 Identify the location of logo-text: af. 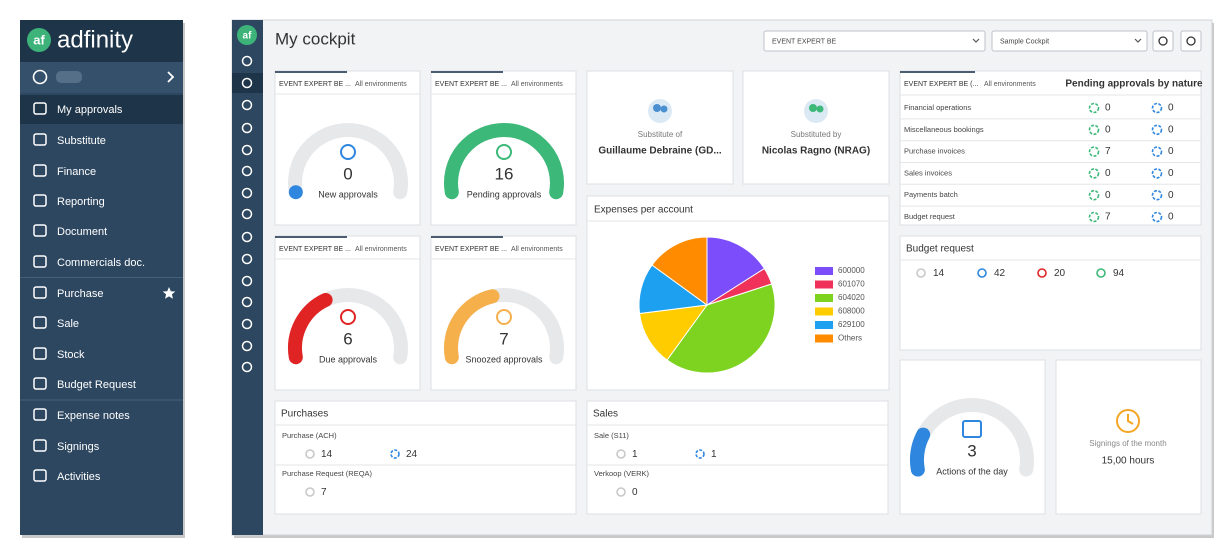
(248, 36).